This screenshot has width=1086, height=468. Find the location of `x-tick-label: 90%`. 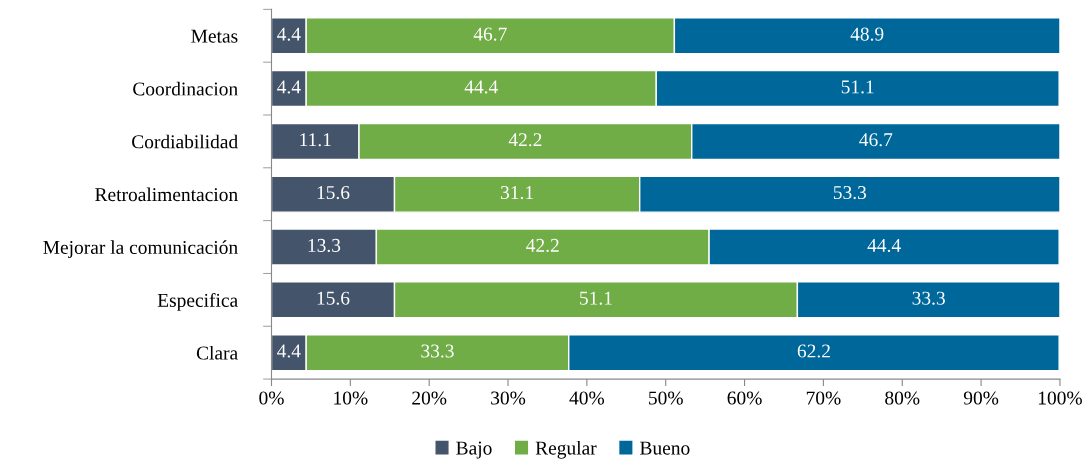

x-tick-label: 90% is located at coordinates (981, 398).